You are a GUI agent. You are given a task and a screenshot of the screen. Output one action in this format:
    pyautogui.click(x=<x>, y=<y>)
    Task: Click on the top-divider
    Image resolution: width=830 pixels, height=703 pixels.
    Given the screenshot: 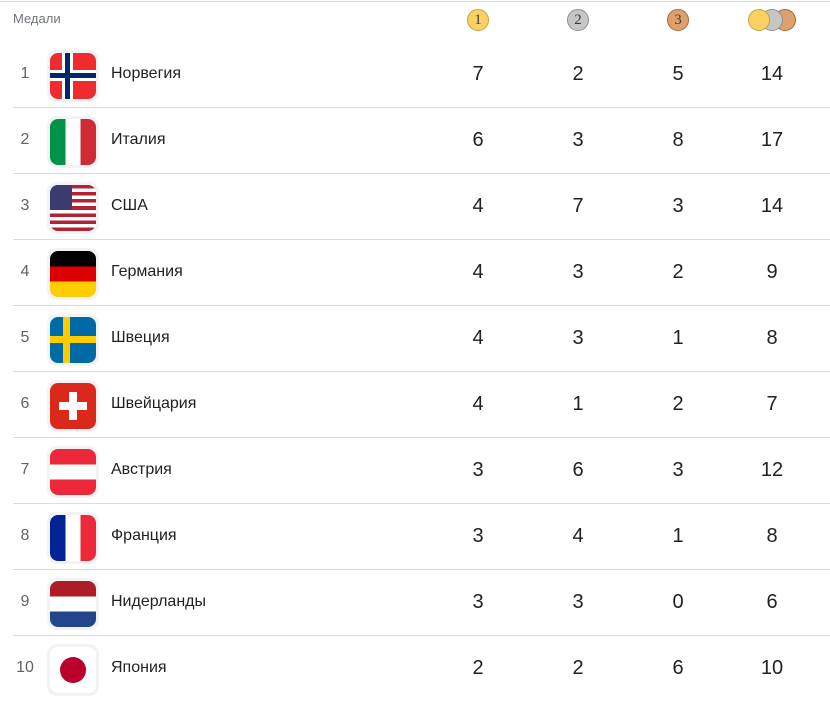 What is the action you would take?
    pyautogui.click(x=415, y=1)
    